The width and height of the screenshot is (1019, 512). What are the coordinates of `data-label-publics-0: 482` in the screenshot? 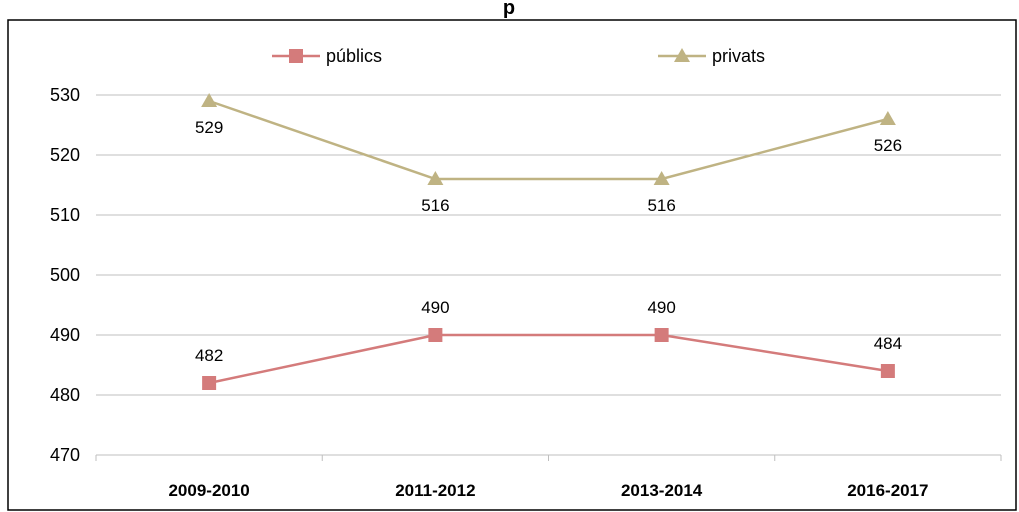 It's located at (209, 355).